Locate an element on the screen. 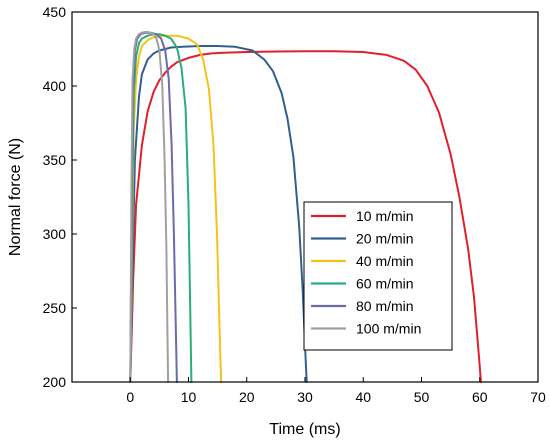  legend-label-0: 10 m/min is located at coordinates (385, 216).